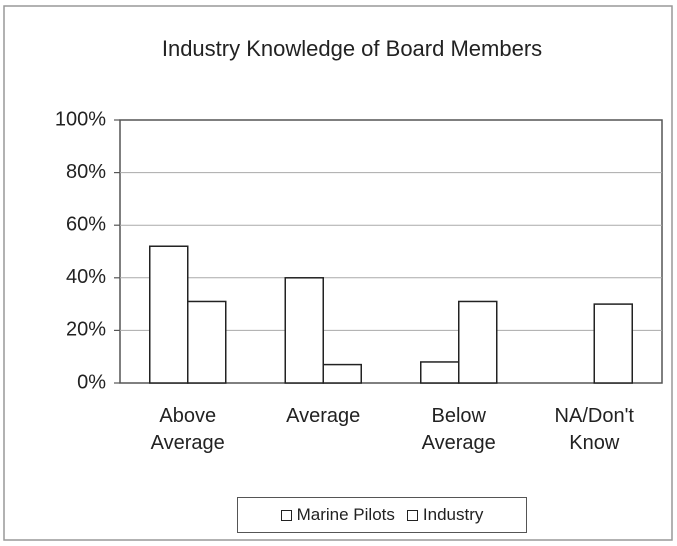  I want to click on x-tick-label: Below Average, so click(458, 429).